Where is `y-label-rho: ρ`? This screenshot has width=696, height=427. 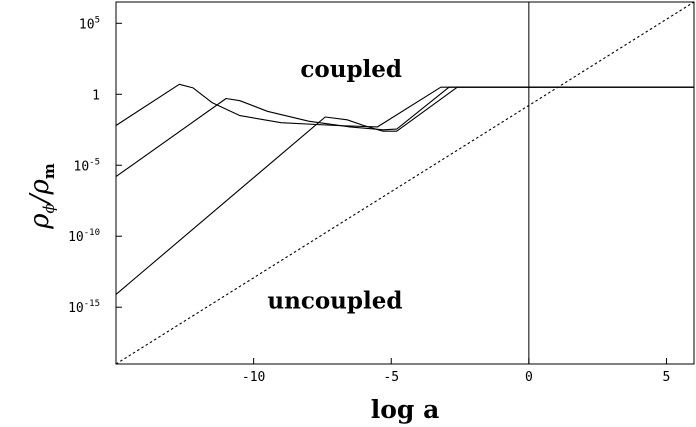 y-label-rho: ρ is located at coordinates (40, 221).